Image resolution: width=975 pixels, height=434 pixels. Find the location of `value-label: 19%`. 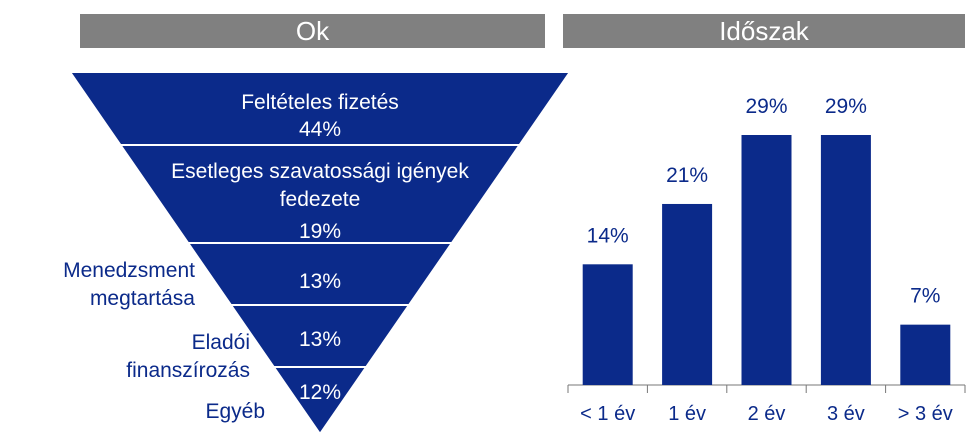

value-label: 19% is located at coordinates (320, 231).